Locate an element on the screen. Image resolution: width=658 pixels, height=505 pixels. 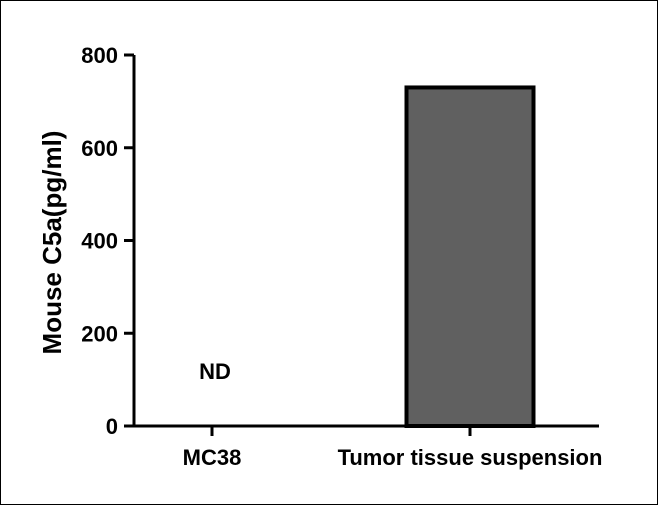
y-tick-label: 0 is located at coordinates (112, 426).